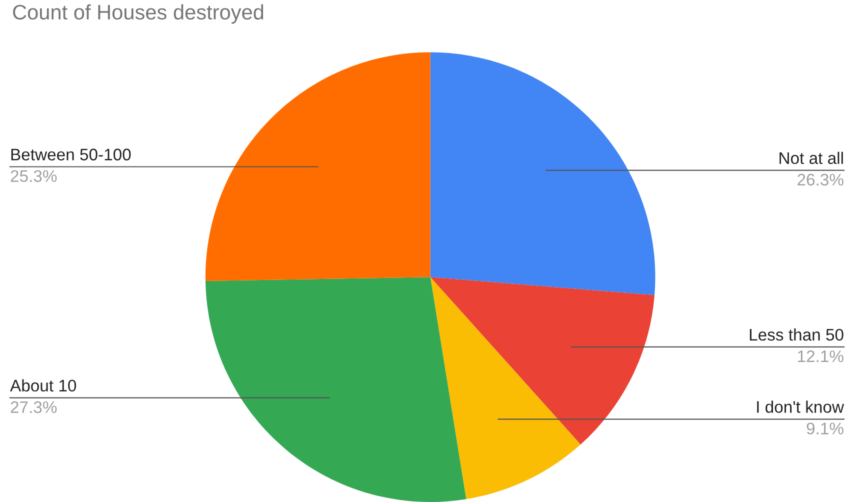  What do you see at coordinates (43, 385) in the screenshot?
I see `slice-label: About 10` at bounding box center [43, 385].